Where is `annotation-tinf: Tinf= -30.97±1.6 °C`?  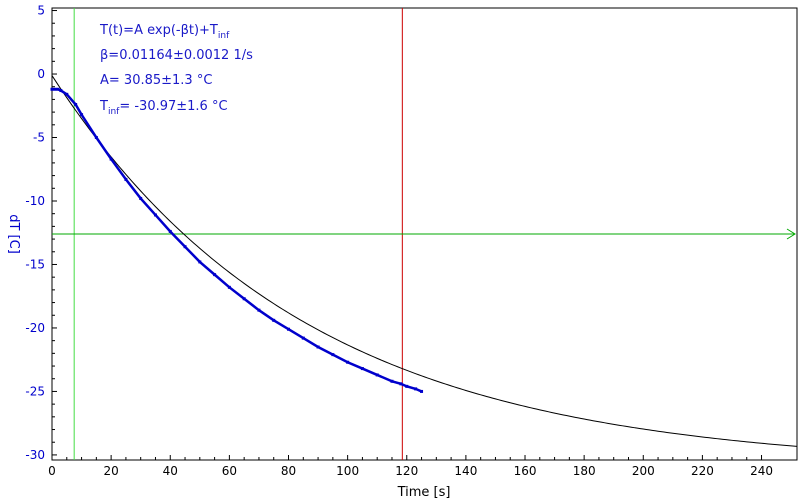
annotation-tinf: Tinf= -30.97±1.6 °C is located at coordinates (163, 108).